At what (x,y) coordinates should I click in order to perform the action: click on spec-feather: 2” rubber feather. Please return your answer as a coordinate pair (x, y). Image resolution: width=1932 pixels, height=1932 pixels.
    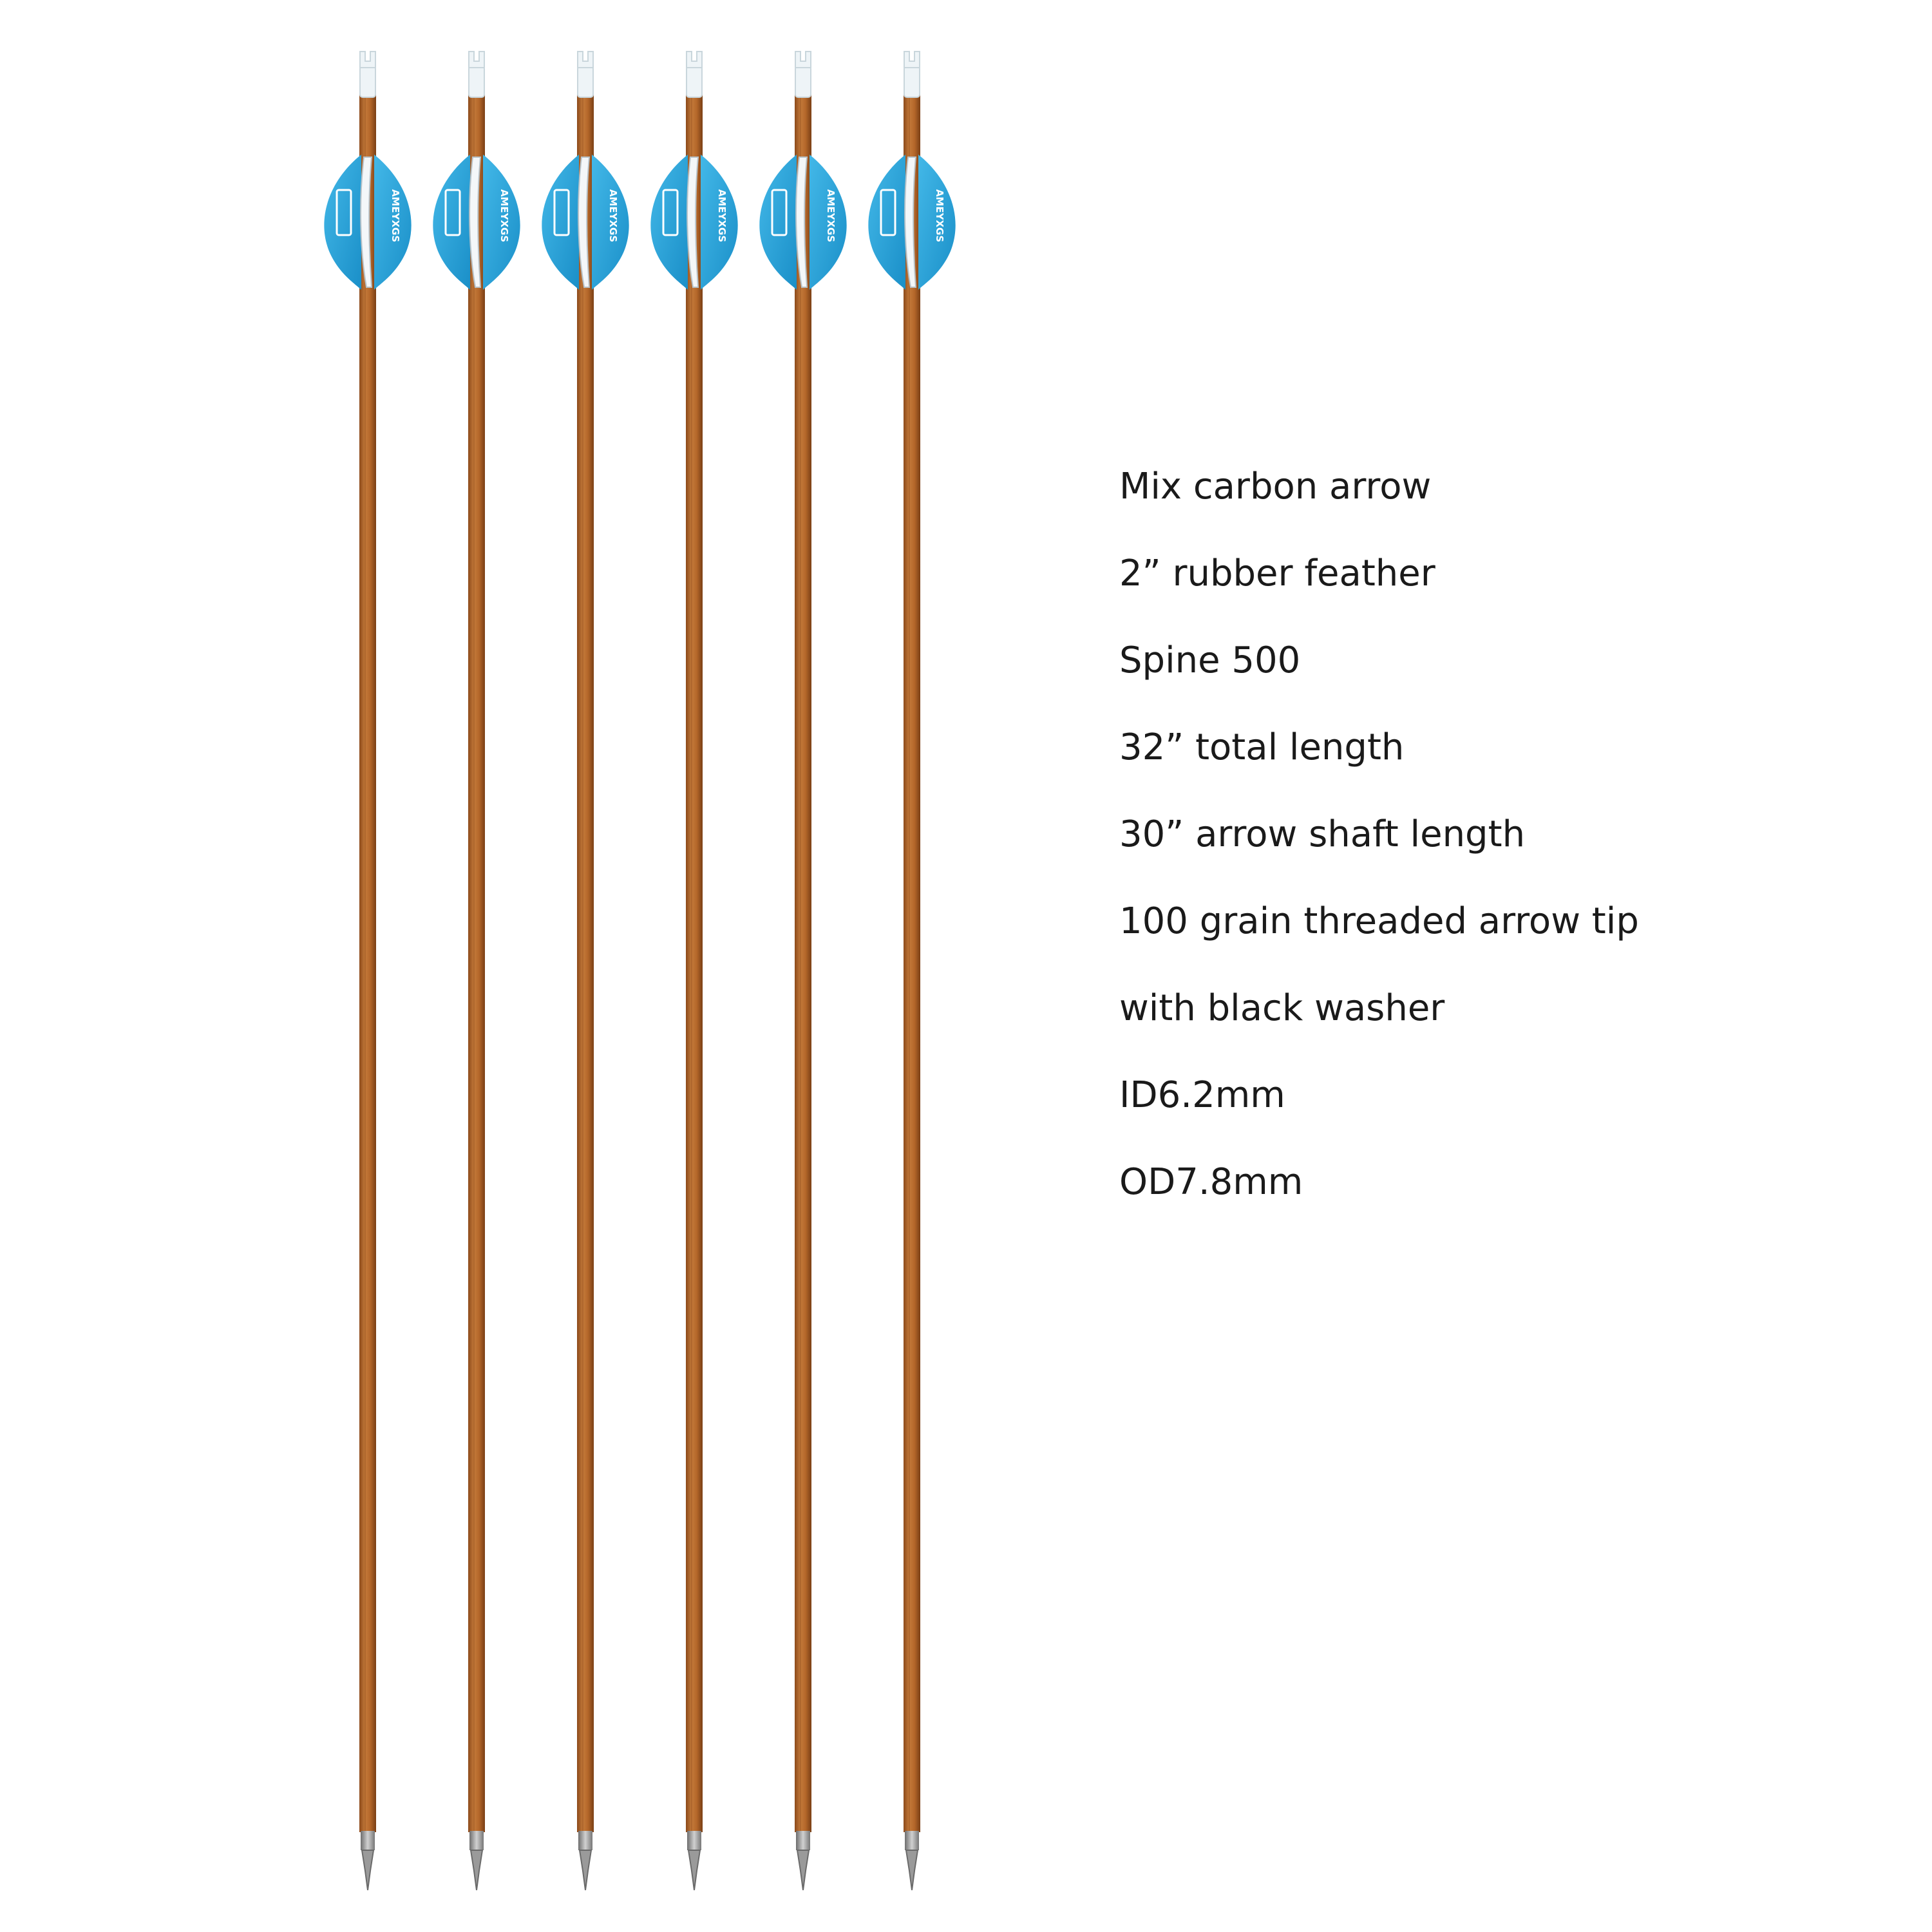
    Looking at the image, I should click on (1277, 573).